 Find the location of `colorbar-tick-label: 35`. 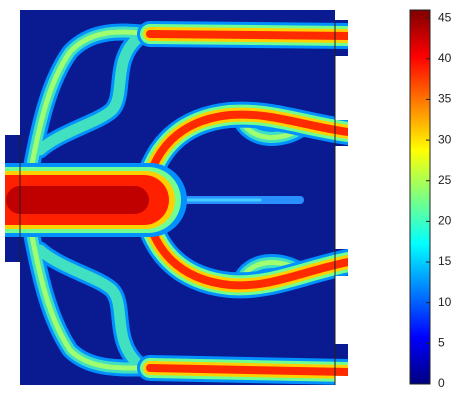

colorbar-tick-label: 35 is located at coordinates (445, 99).